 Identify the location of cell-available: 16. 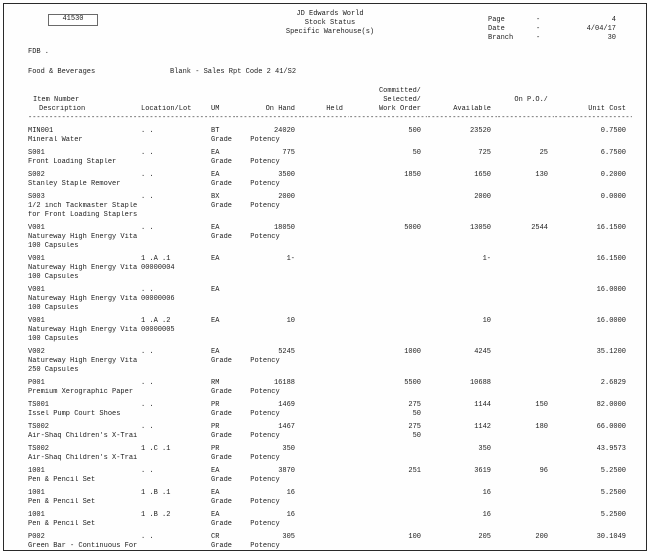
(486, 515).